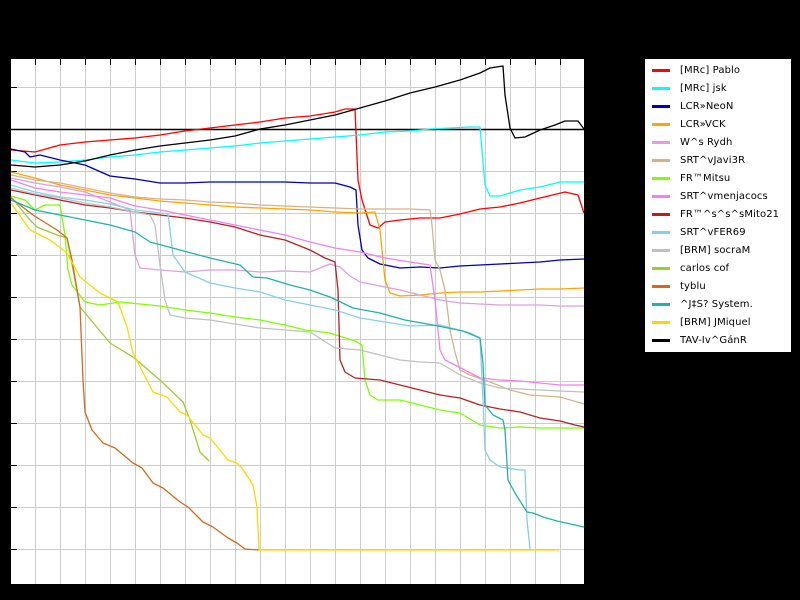  What do you see at coordinates (715, 322) in the screenshot?
I see `legend-label: [BRM] JMiquel` at bounding box center [715, 322].